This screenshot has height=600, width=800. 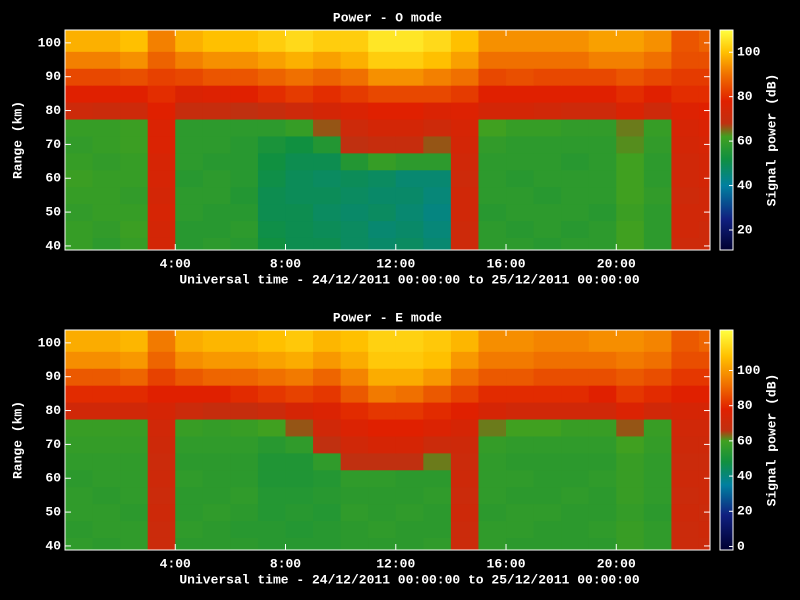 I want to click on y-axis-label: Range (km), so click(x=17, y=140).